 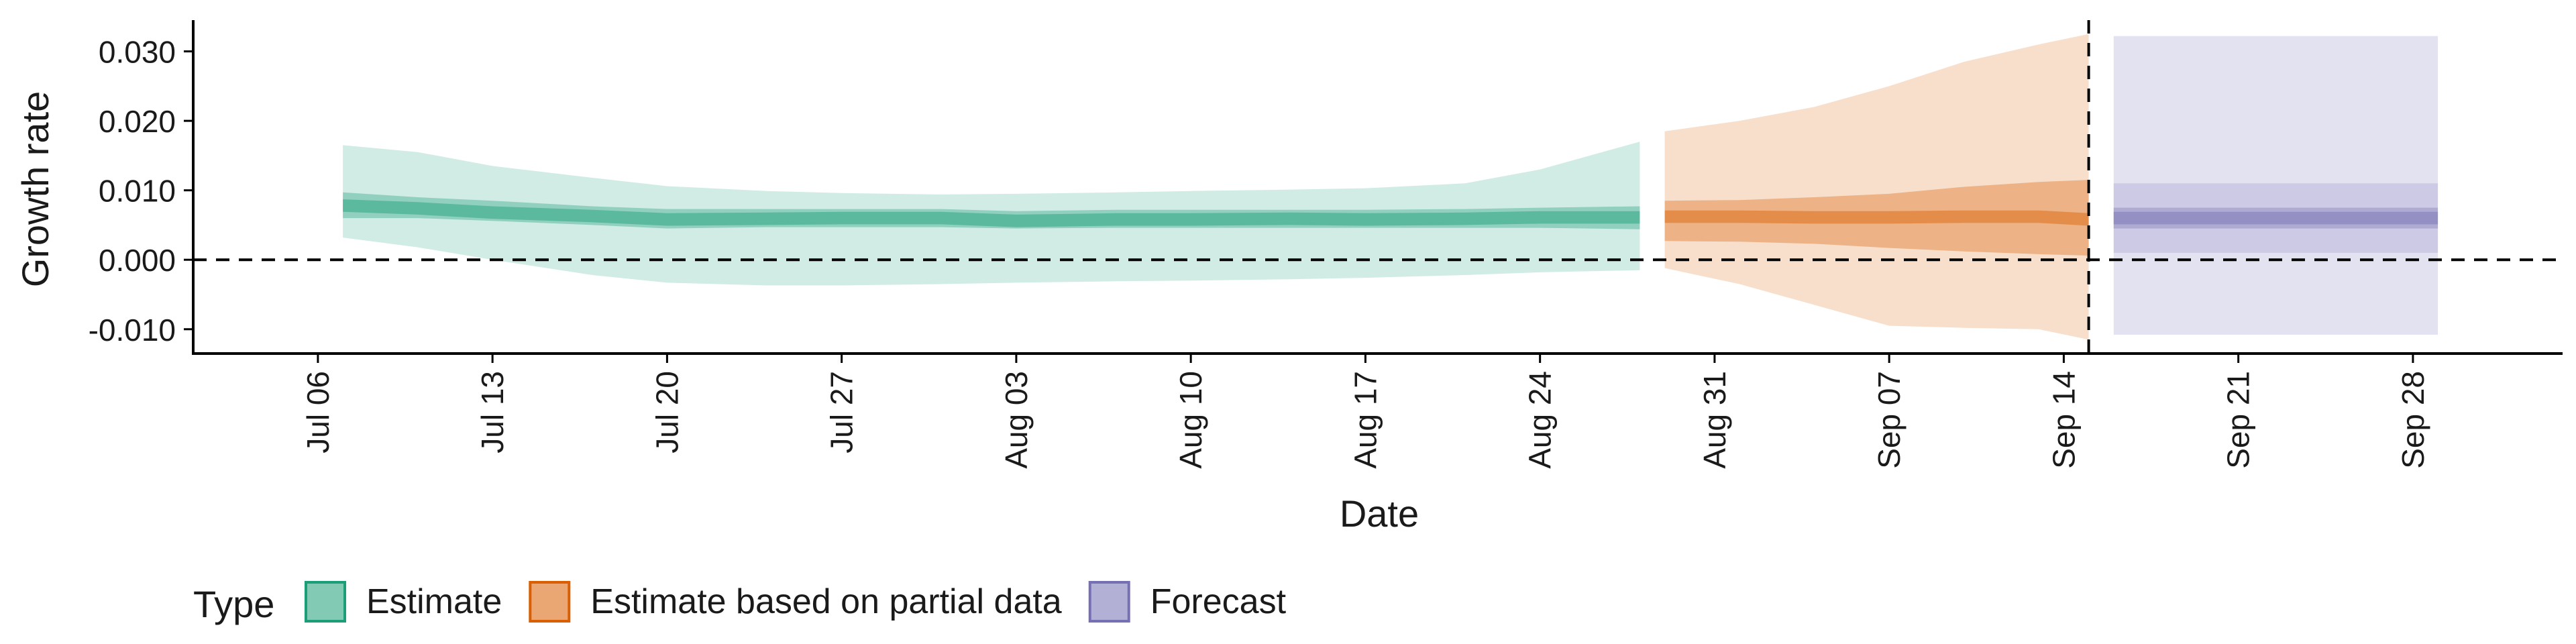 What do you see at coordinates (137, 52) in the screenshot?
I see `y-tick-label: 0.030` at bounding box center [137, 52].